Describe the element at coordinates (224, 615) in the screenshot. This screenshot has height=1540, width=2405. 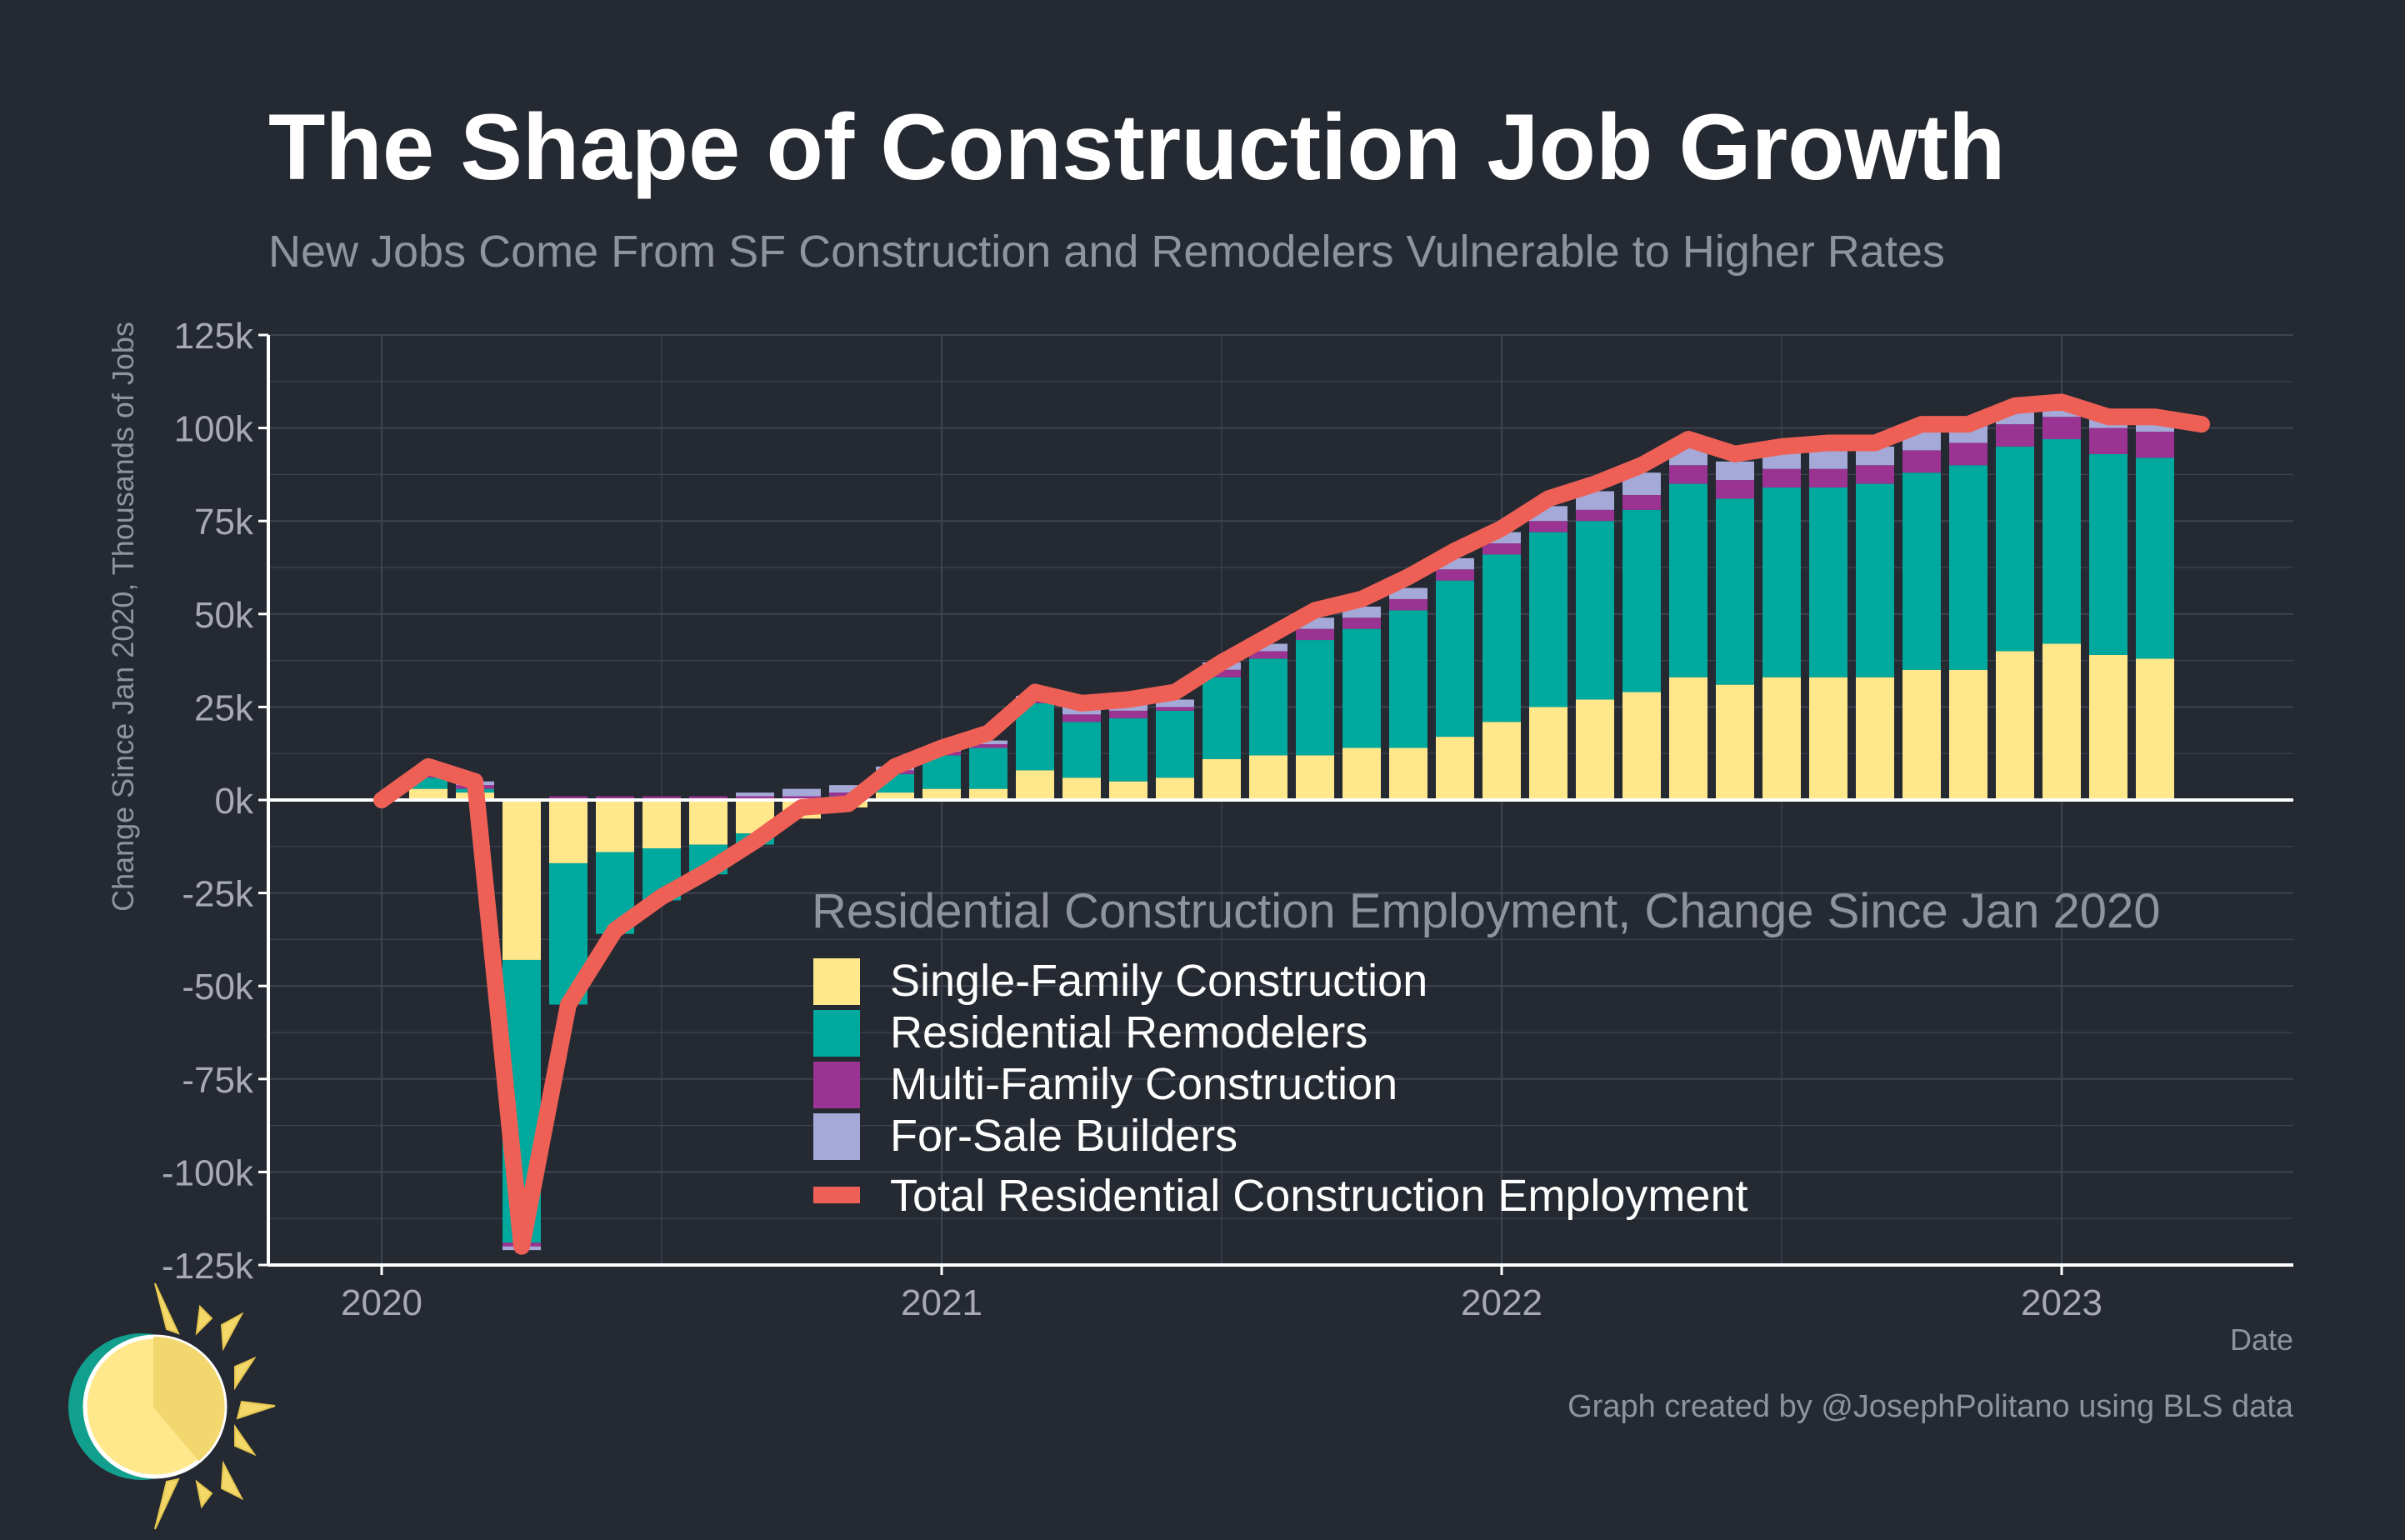
I see `y-tick-label: 50k` at that location.